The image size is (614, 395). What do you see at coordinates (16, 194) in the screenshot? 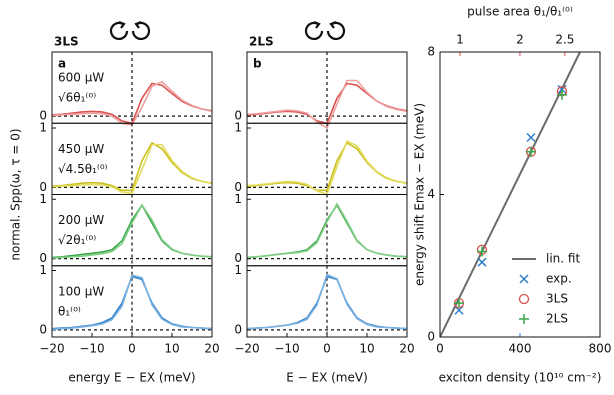
I see `y-axis-label: normal. Spp(ω, τ = 0)` at bounding box center [16, 194].